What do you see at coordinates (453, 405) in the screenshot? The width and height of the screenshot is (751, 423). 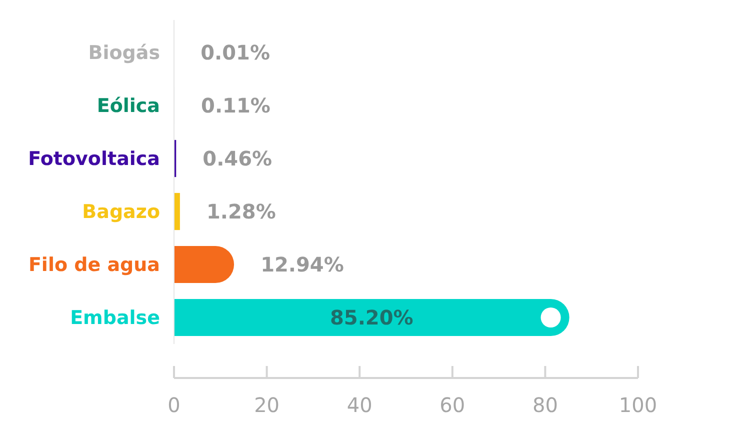 I see `x-tick-label: 60` at bounding box center [453, 405].